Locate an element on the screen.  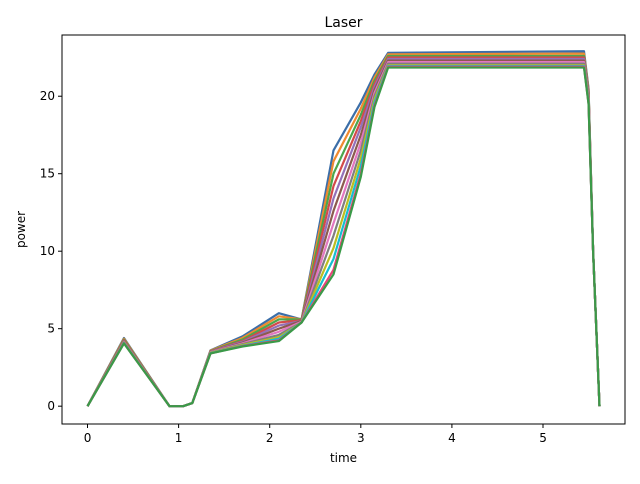
x-tick-label: 4 is located at coordinates (452, 438).